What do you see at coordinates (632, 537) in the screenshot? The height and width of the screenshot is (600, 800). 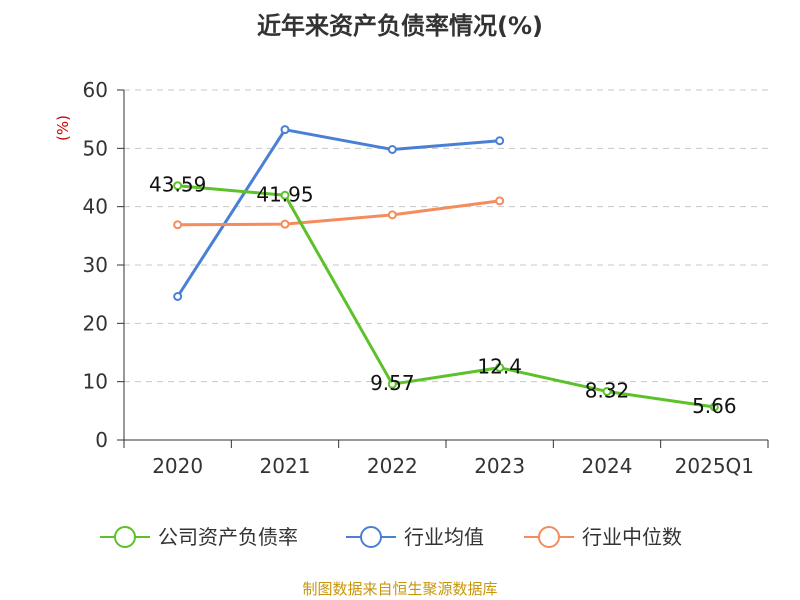 I see `legend-label: 行业中位数` at bounding box center [632, 537].